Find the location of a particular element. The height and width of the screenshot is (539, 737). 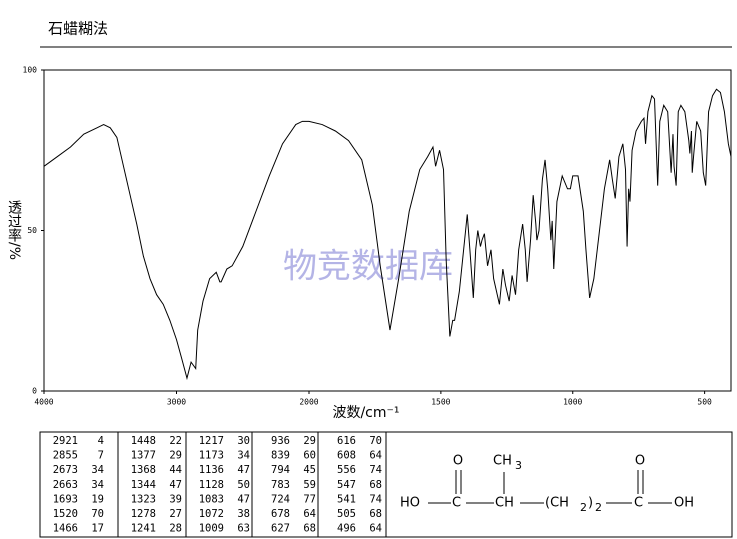

peak-wavenumber: 556 is located at coordinates (346, 470).